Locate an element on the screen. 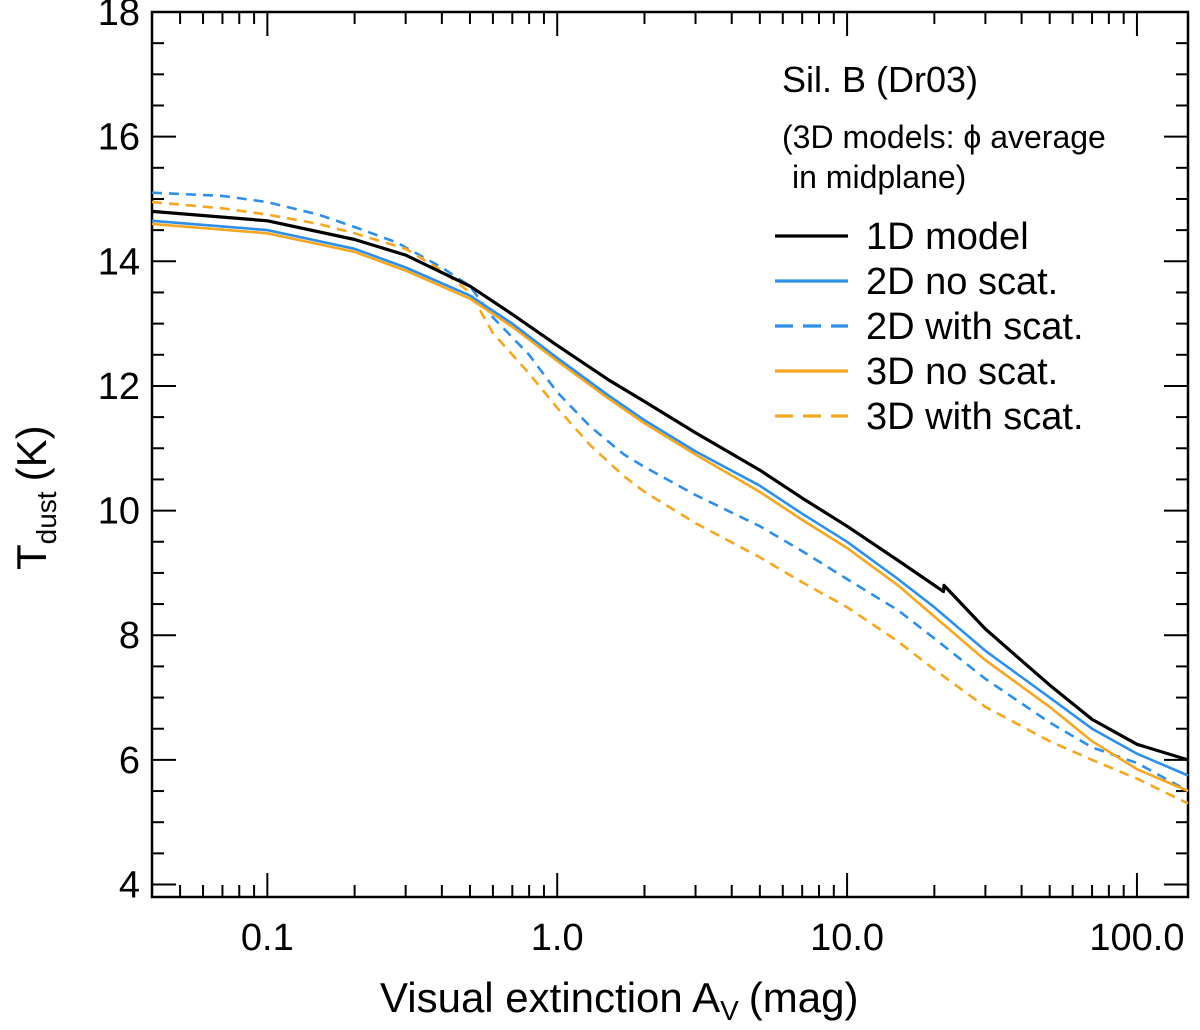  y-tick-label: 14 is located at coordinates (119, 262).